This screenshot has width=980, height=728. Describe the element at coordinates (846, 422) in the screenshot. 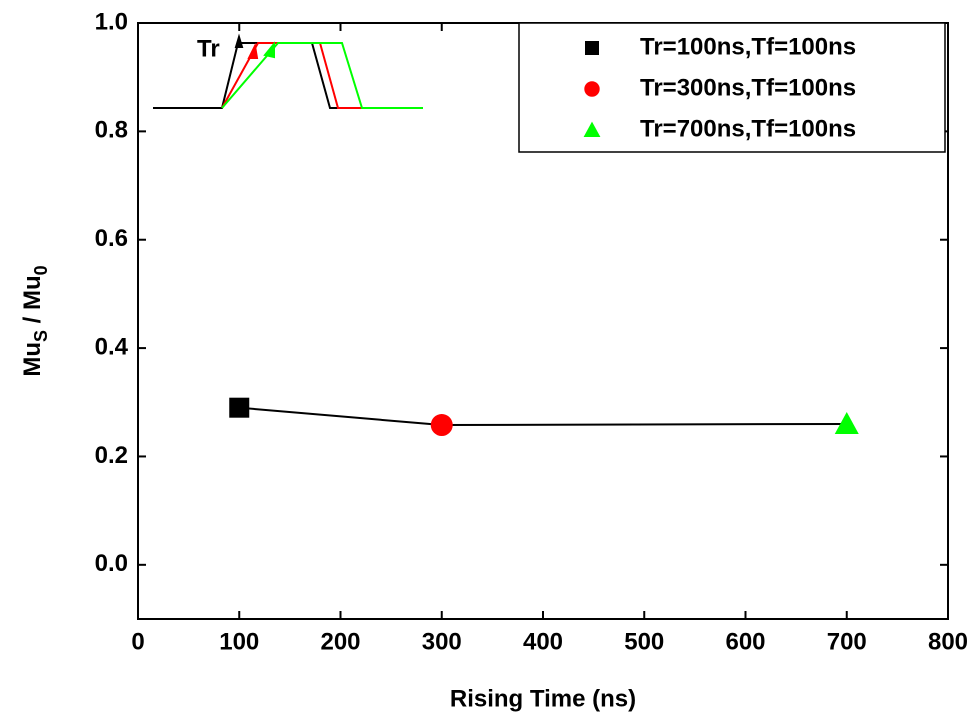

I see `marker-triangle` at that location.